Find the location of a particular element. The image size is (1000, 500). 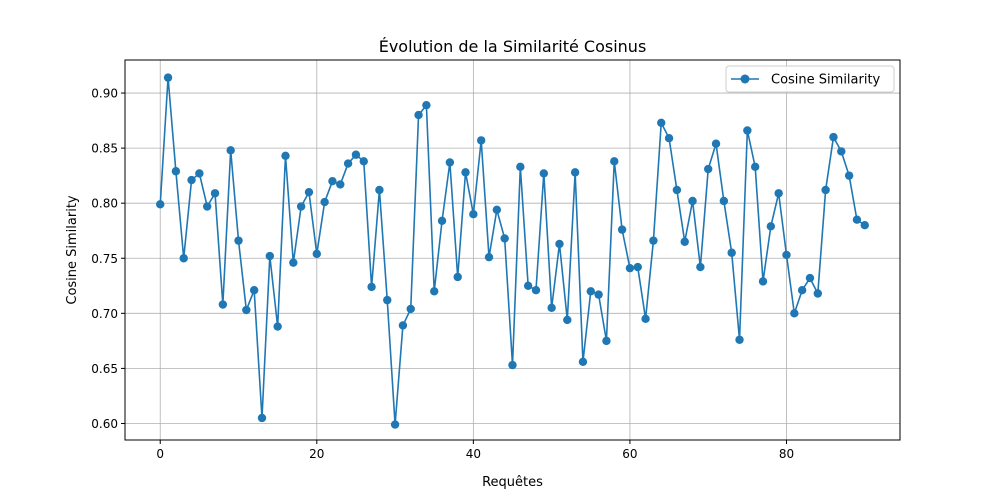

y-tick-label: 0.70 is located at coordinates (104, 314).